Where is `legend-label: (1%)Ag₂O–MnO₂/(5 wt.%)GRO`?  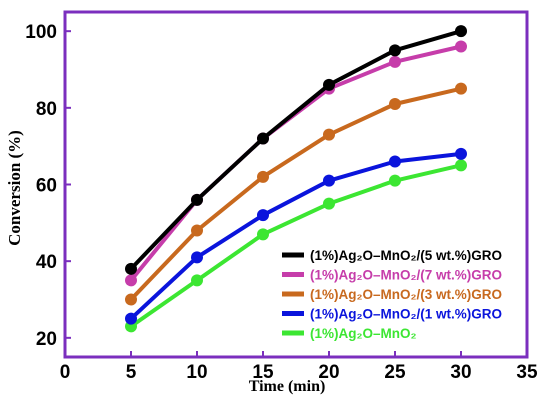
legend-label: (1%)Ag₂O–MnO₂/(5 wt.%)GRO is located at coordinates (406, 255).